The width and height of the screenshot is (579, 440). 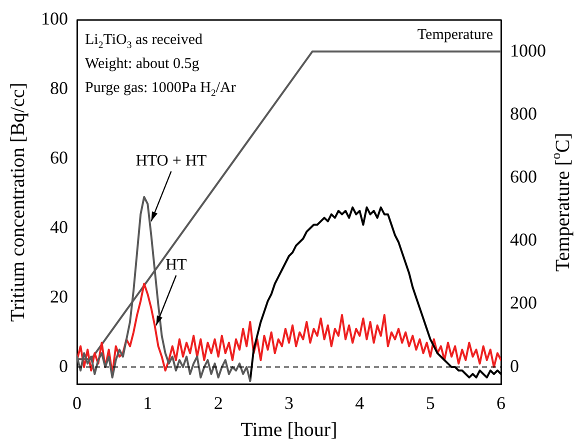 I want to click on y2-axis-title: Temperature [oC], so click(x=561, y=202).